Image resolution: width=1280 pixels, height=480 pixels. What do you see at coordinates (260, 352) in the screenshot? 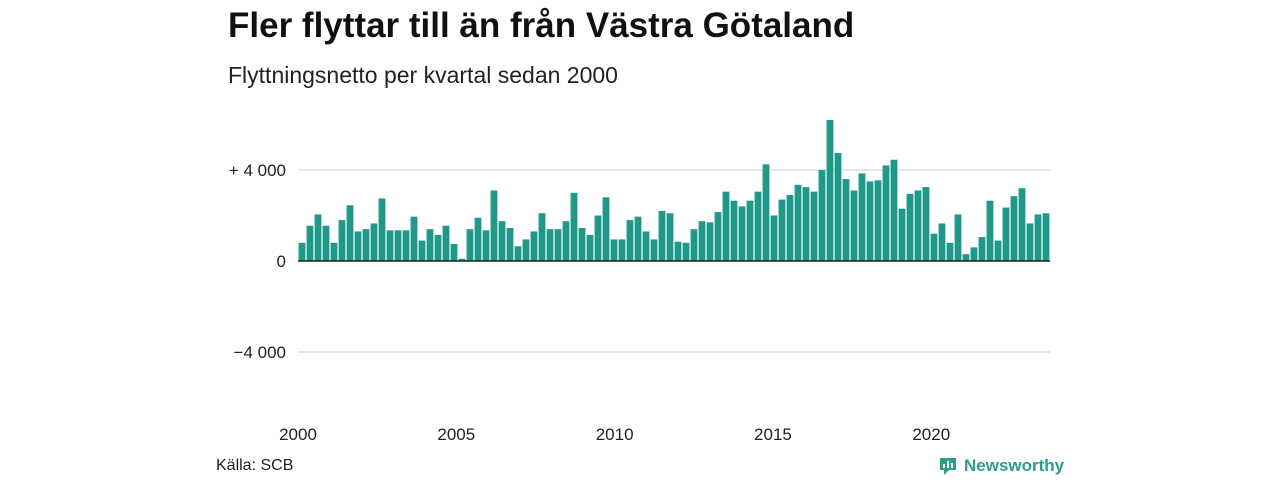
I see `y-tick-label: −4 000` at bounding box center [260, 352].